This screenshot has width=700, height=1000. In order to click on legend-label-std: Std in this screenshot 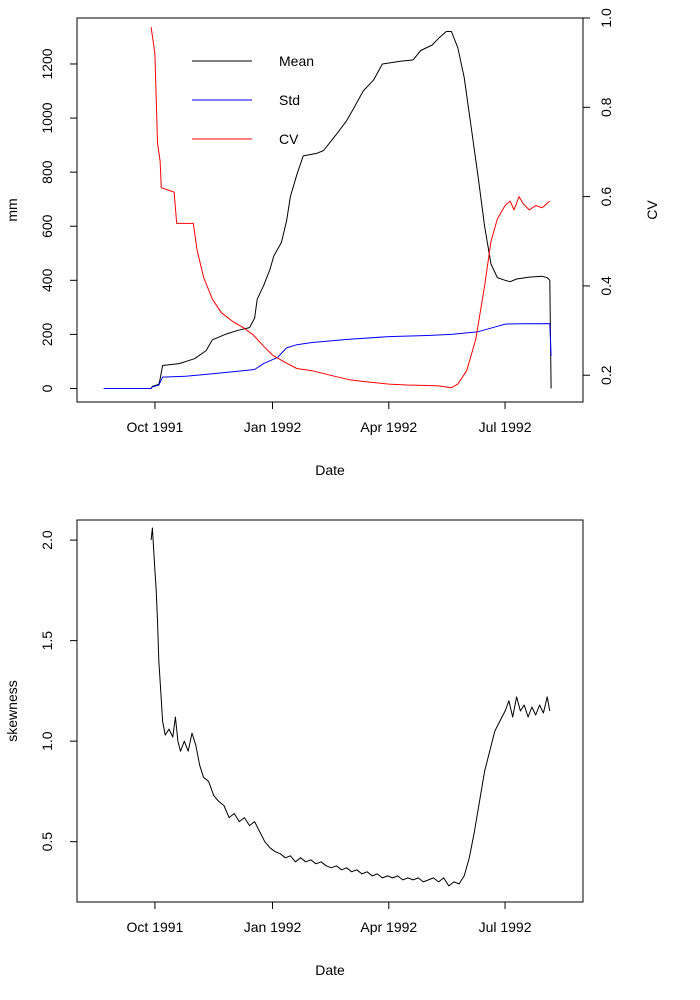, I will do `click(289, 100)`.